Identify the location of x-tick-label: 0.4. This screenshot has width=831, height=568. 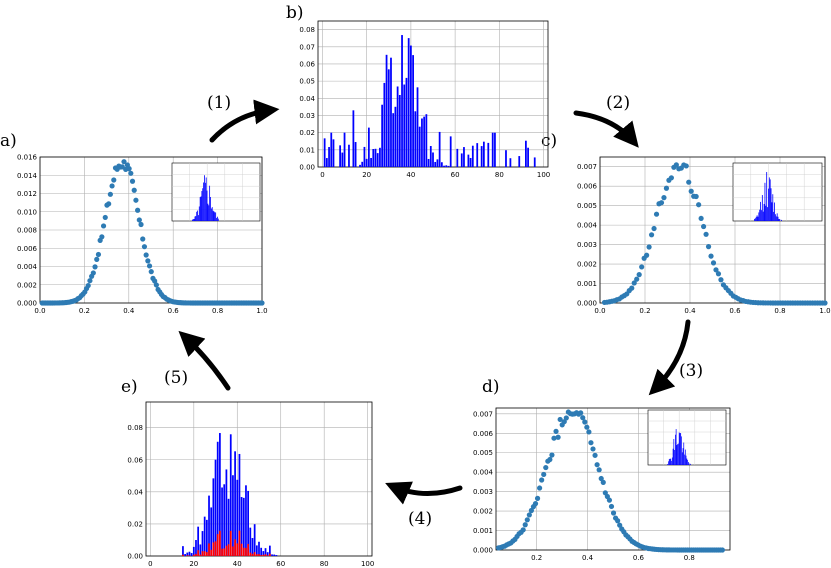
(129, 311).